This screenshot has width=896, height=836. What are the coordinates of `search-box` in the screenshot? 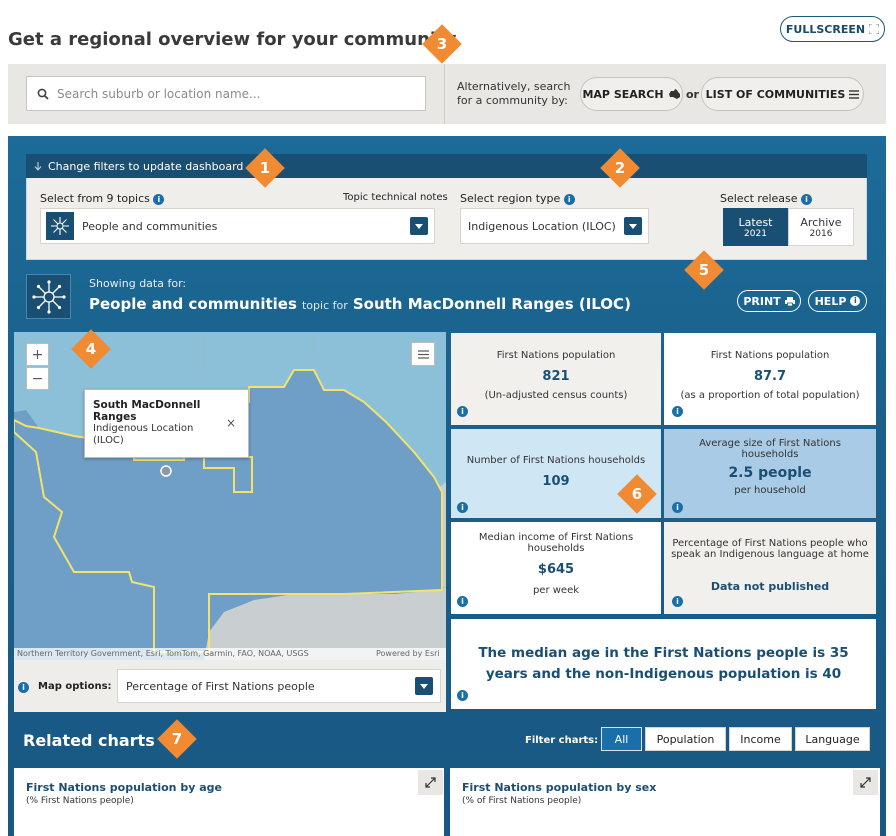 It's located at (226, 93).